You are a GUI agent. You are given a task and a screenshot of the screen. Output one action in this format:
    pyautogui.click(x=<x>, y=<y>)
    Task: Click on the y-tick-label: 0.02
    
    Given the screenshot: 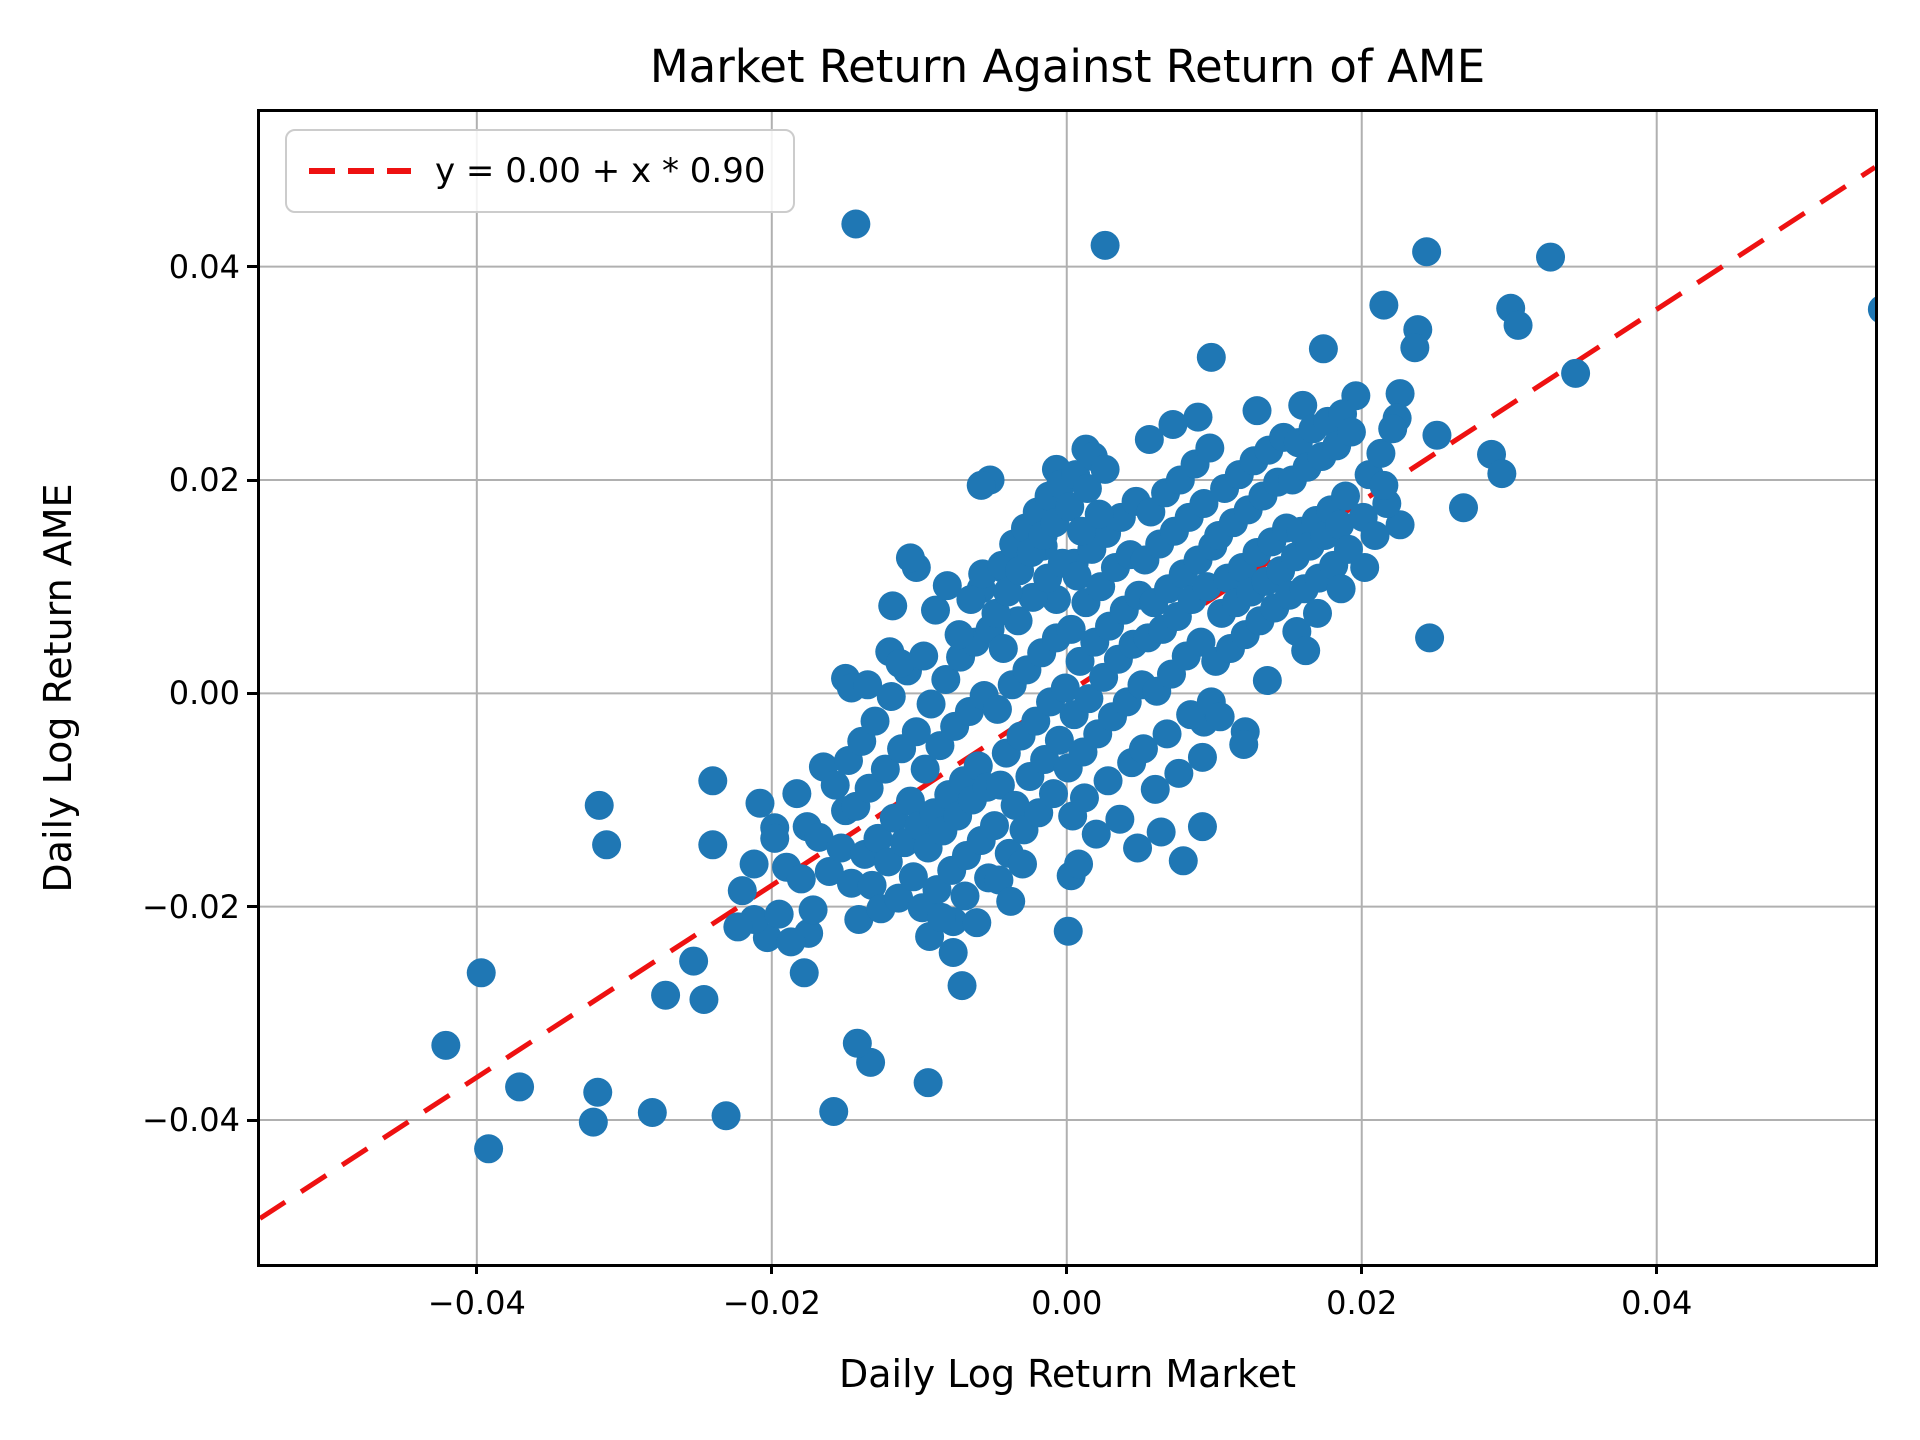 What is the action you would take?
    pyautogui.click(x=204, y=480)
    